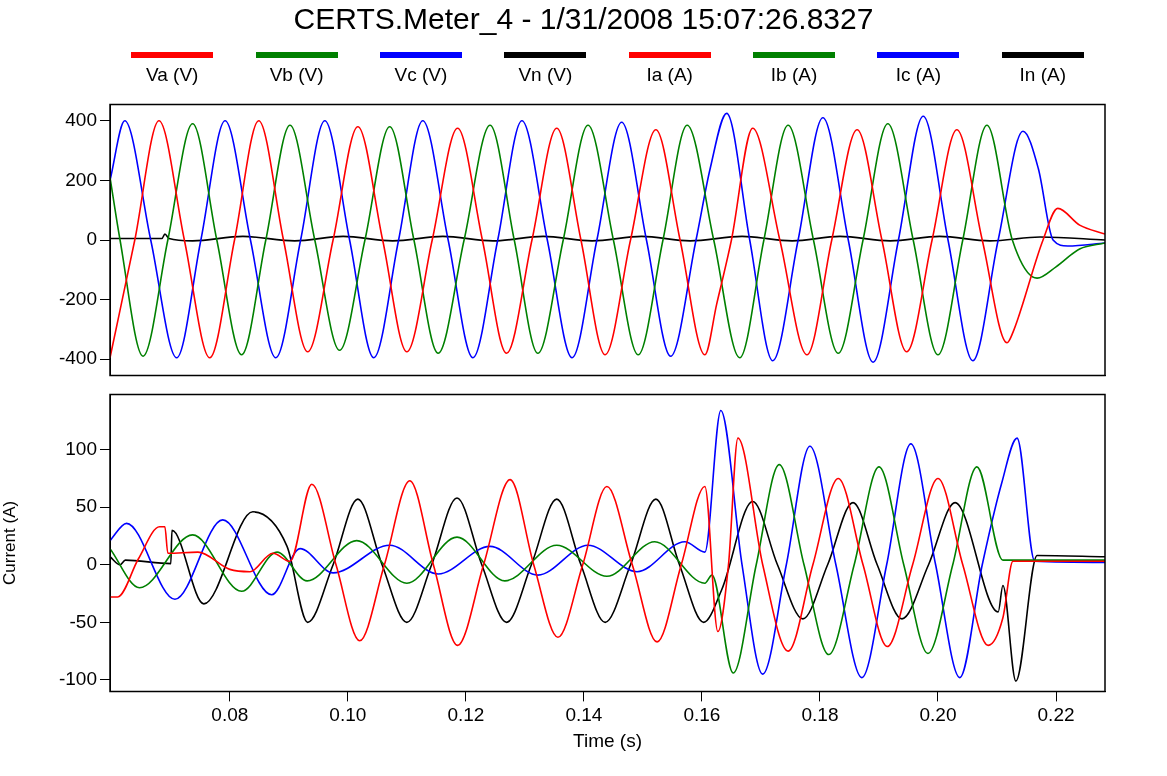 Image resolution: width=1167 pixels, height=776 pixels. I want to click on legend-label: In (A), so click(1043, 75).